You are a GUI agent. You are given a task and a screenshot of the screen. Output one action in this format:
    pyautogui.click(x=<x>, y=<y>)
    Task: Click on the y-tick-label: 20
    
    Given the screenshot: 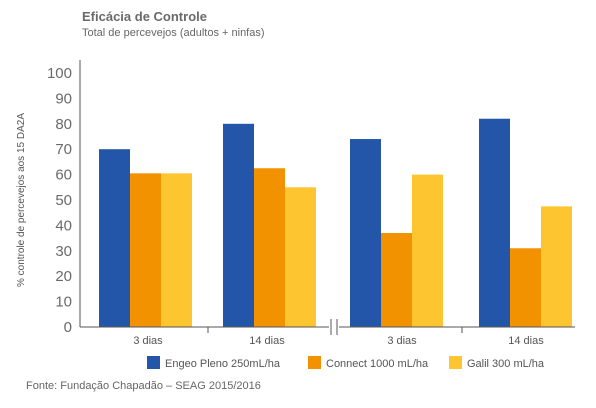 What is the action you would take?
    pyautogui.click(x=63, y=276)
    